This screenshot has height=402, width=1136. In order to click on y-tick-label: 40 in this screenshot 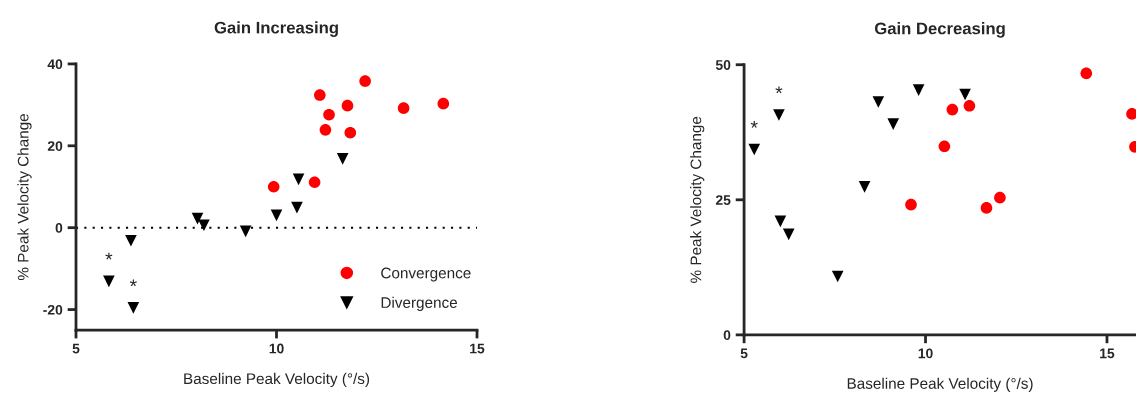, I will do `click(55, 64)`.